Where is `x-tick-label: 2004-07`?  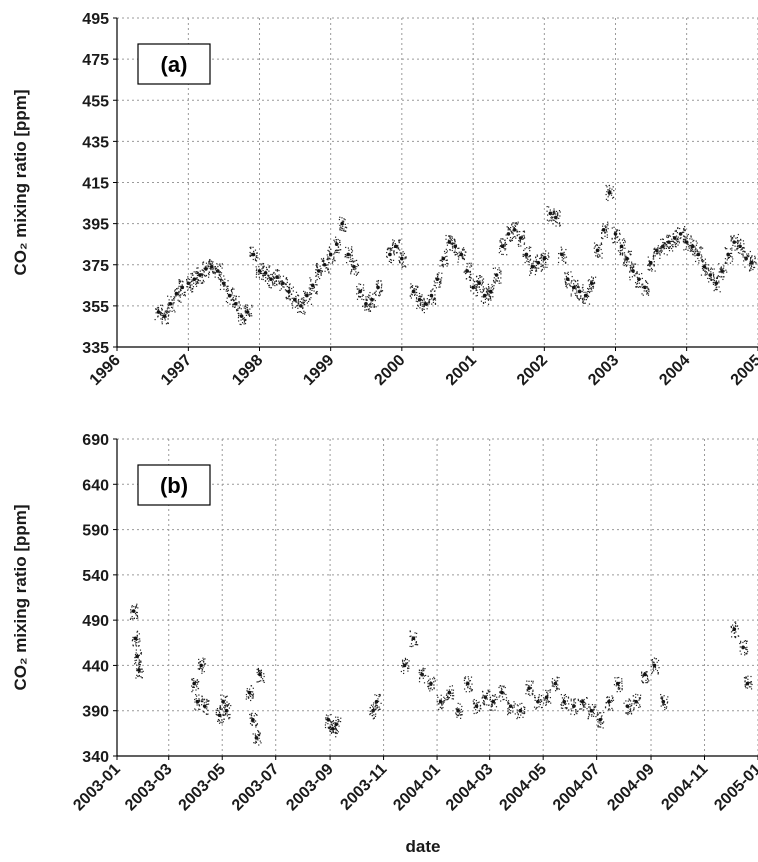 x-tick-label: 2004-07 is located at coordinates (577, 788).